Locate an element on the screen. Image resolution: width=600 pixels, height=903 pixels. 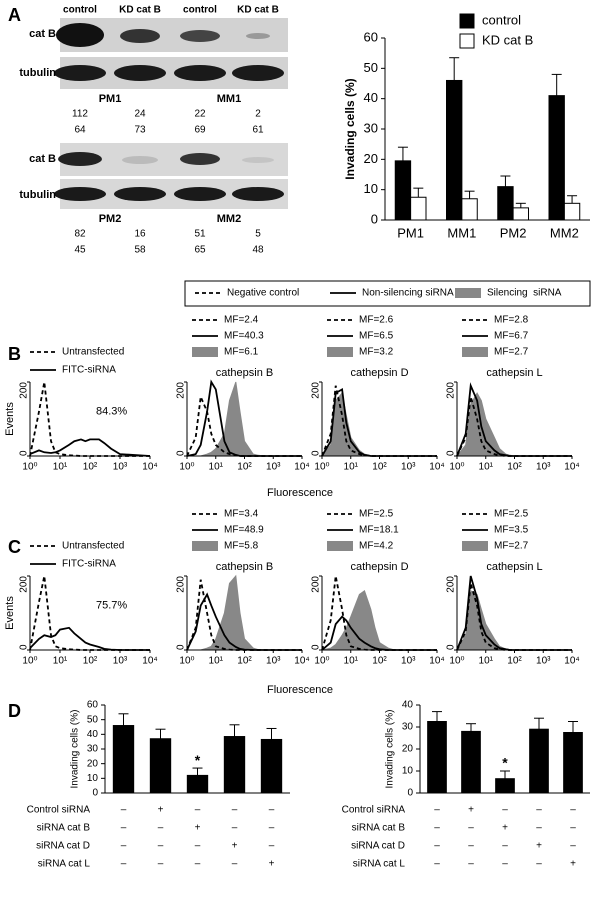
lane-label: KD cat B is located at coordinates (258, 10).